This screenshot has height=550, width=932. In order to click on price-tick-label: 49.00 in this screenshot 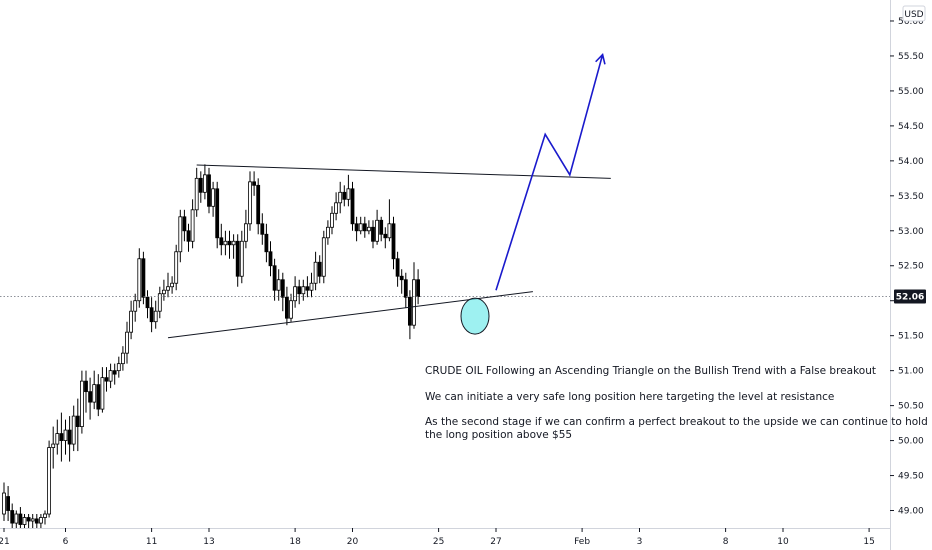, I will do `click(911, 512)`.